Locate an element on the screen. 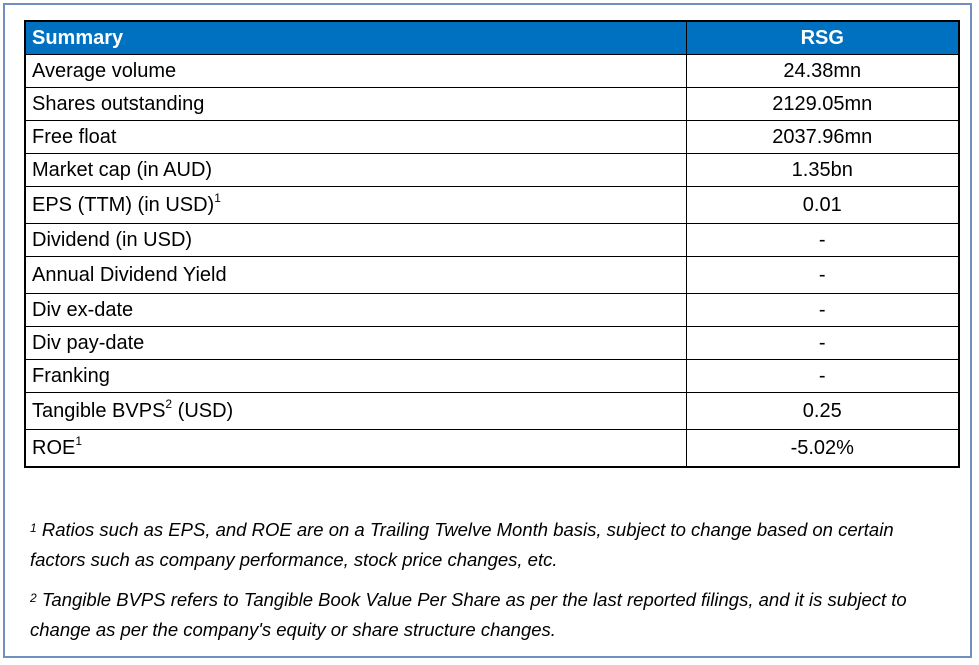 This screenshot has width=979, height=665. header-summary: Summary is located at coordinates (355, 37).